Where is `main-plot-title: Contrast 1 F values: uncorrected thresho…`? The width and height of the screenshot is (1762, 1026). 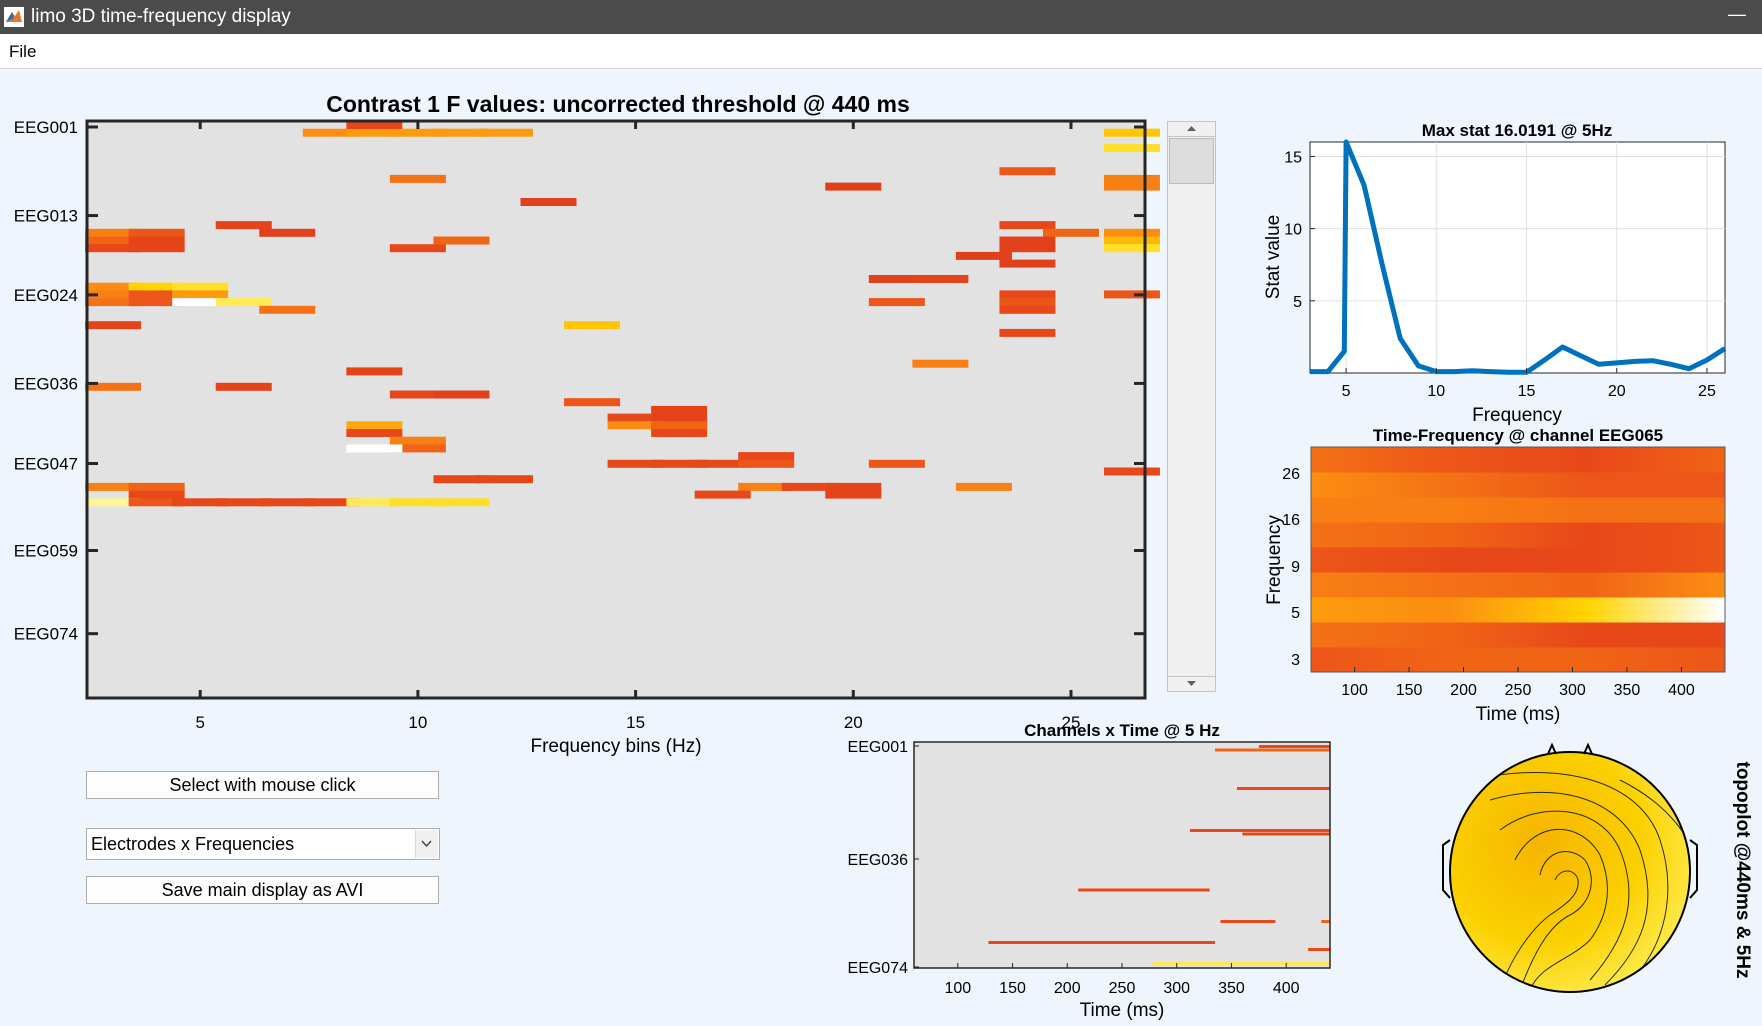
main-plot-title: Contrast 1 F values: uncorrected thresho… is located at coordinates (618, 104).